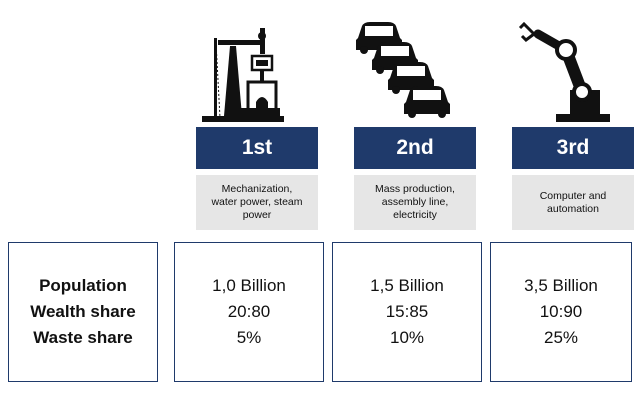  I want to click on population-label: Population, so click(83, 285).